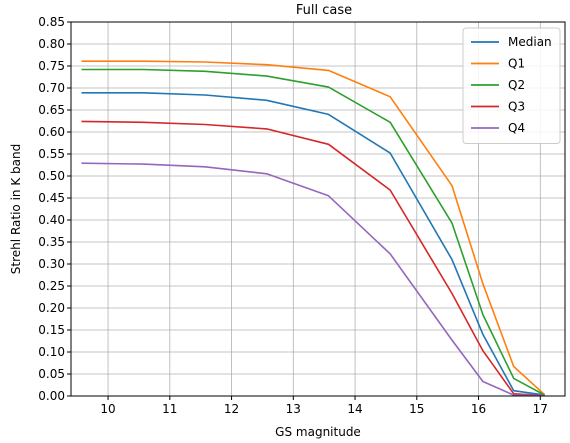 The image size is (570, 443). I want to click on legend-entry: Q4, so click(516, 128).